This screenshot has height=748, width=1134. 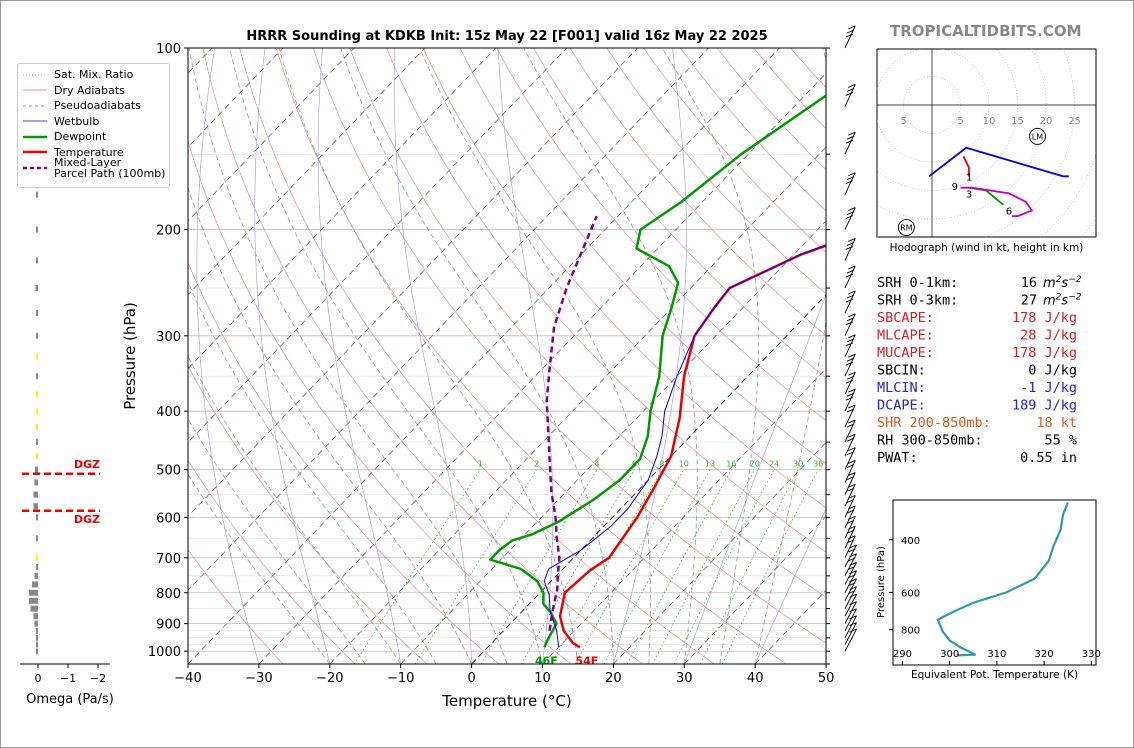 I want to click on y-tick-label: 100, so click(x=168, y=49).